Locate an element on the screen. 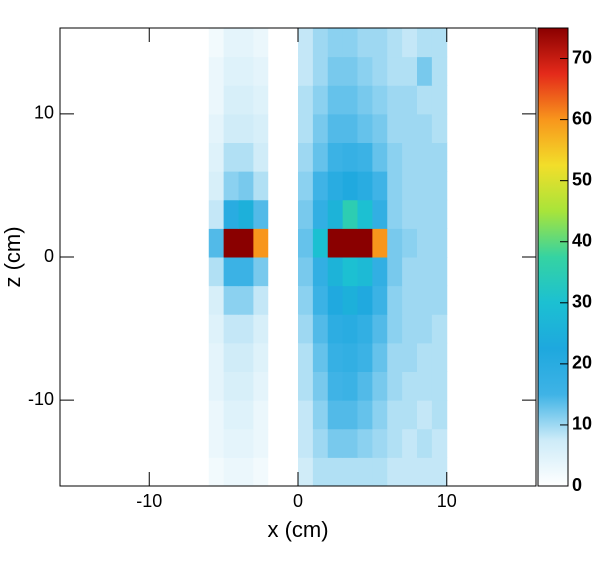 The width and height of the screenshot is (596, 572). x-tick-label: 0 is located at coordinates (298, 501).